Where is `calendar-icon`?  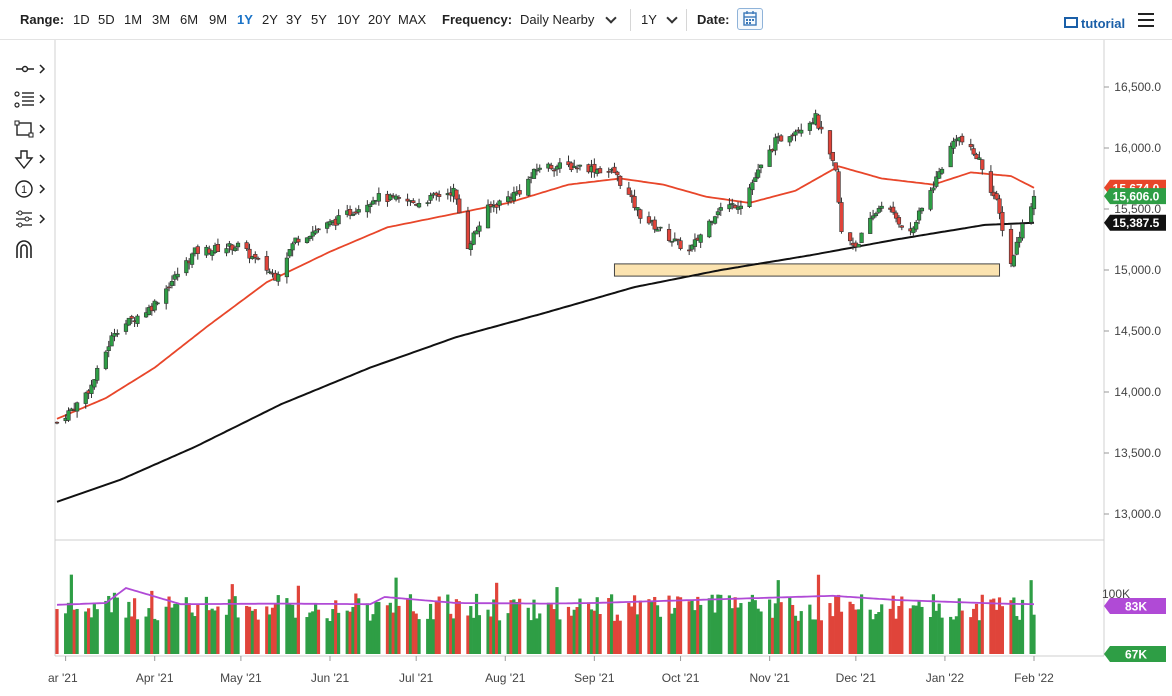 calendar-icon is located at coordinates (750, 19).